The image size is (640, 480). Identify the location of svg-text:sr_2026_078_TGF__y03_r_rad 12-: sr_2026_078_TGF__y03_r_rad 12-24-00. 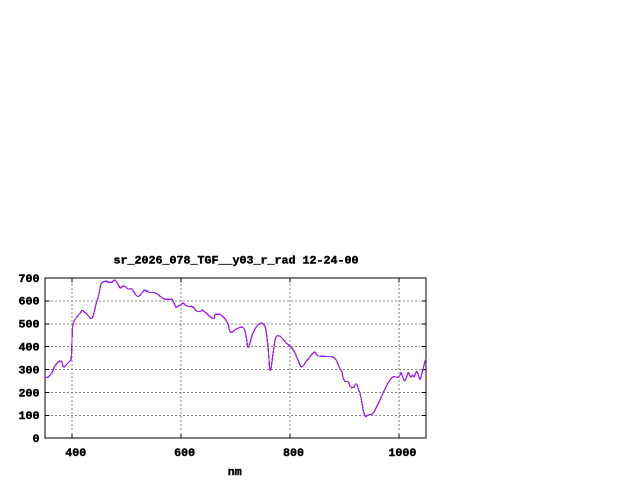
(236, 262).